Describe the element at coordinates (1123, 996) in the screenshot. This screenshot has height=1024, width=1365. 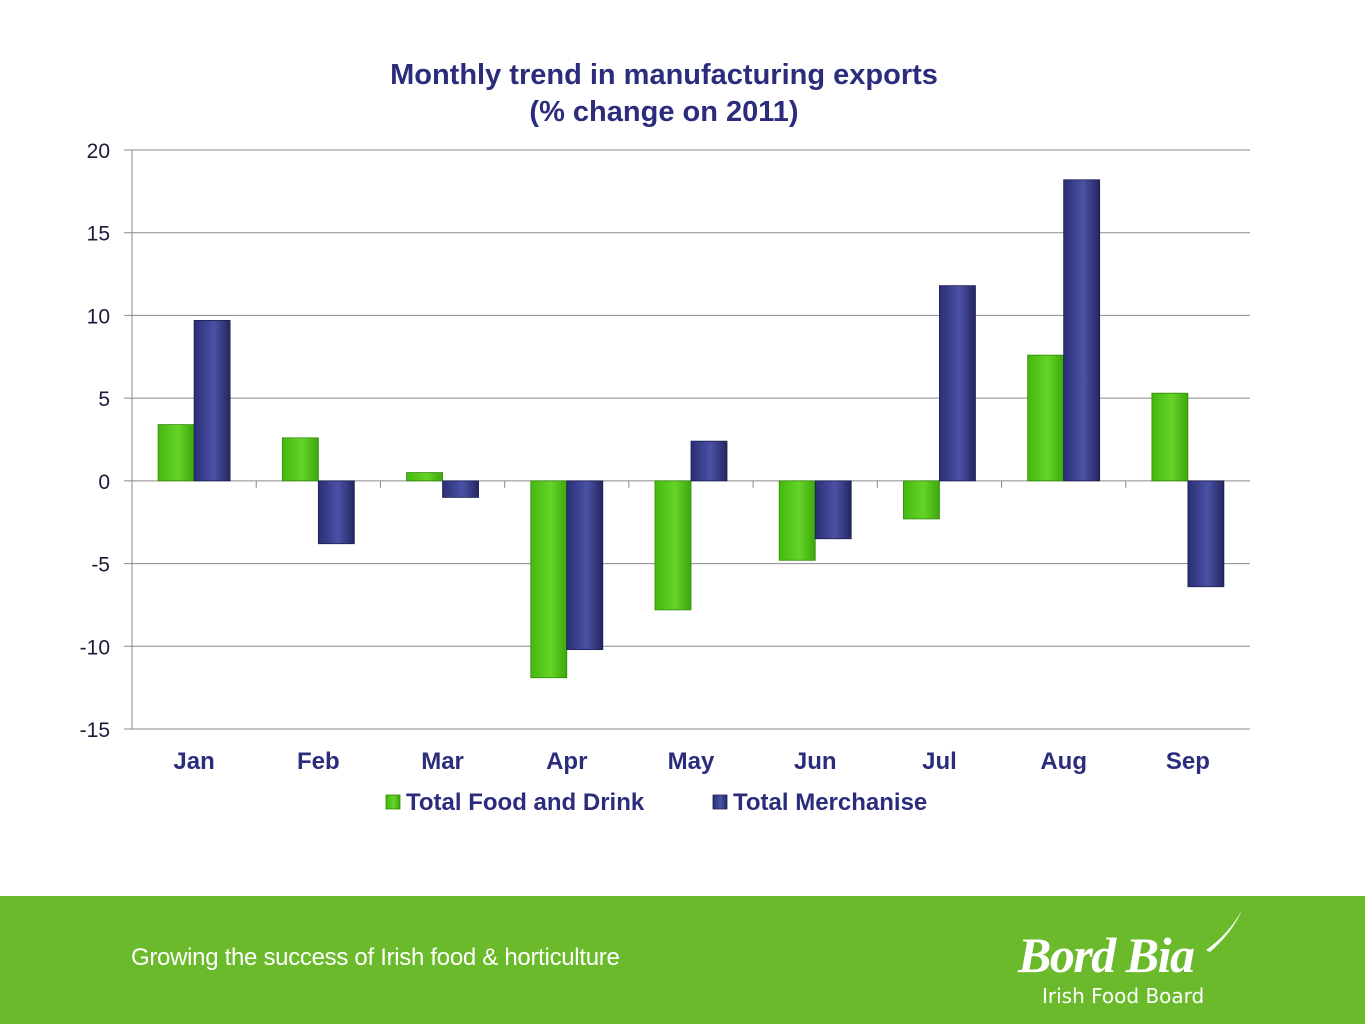
I see `logo-subtitle: Irish Food Board` at that location.